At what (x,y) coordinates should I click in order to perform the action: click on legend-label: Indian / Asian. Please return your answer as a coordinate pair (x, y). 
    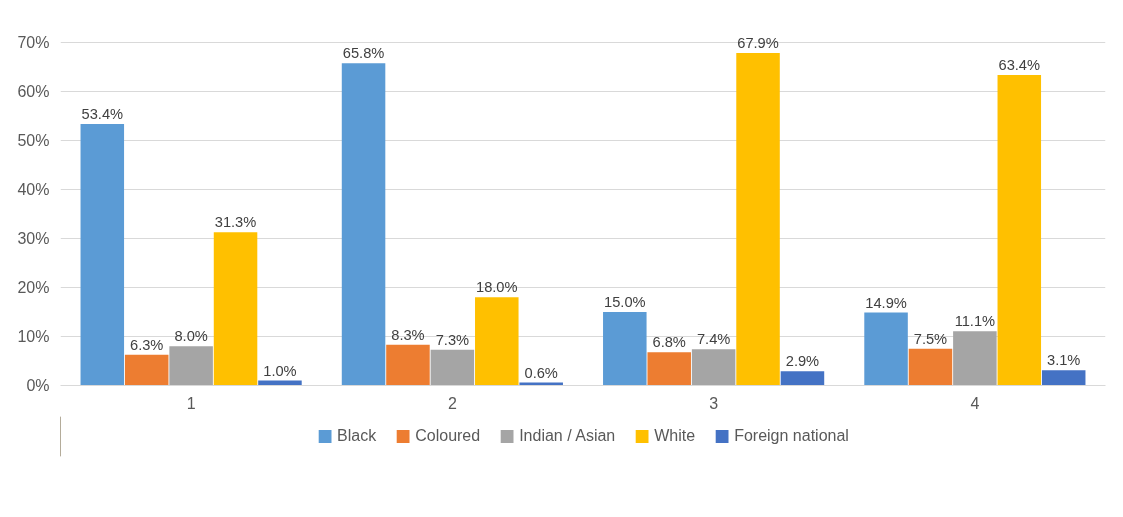
    Looking at the image, I should click on (567, 436).